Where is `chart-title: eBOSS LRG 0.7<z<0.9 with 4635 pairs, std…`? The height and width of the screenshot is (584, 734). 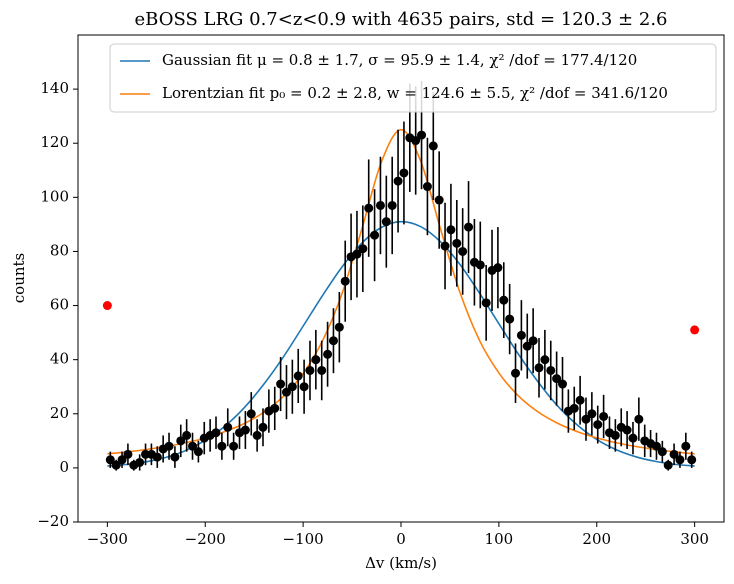
chart-title: eBOSS LRG 0.7<z<0.9 with 4635 pairs, std… is located at coordinates (400, 19).